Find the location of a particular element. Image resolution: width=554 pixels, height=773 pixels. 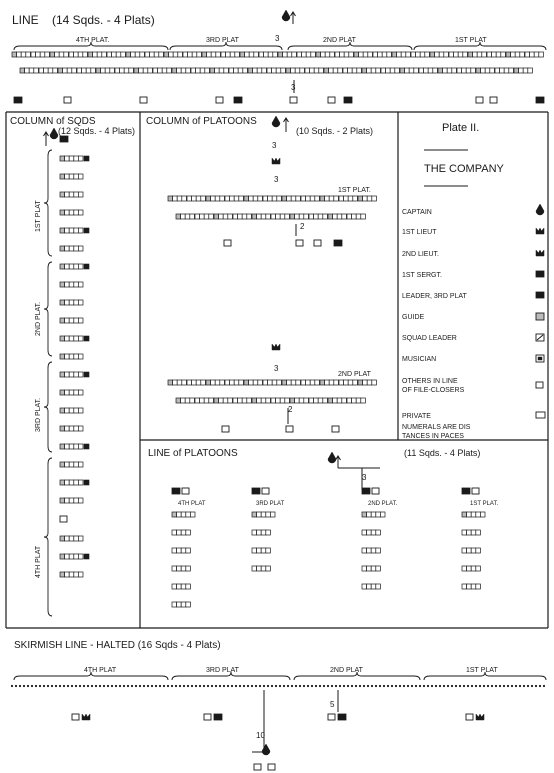

squad-leader-icon is located at coordinates (86, 482).